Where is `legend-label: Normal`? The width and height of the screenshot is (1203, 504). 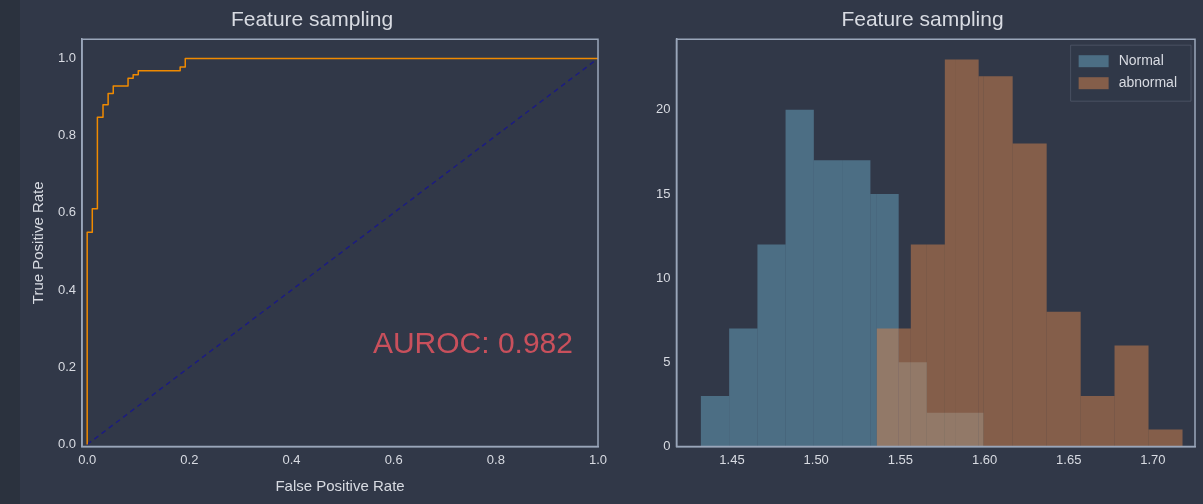
legend-label: Normal is located at coordinates (1141, 60).